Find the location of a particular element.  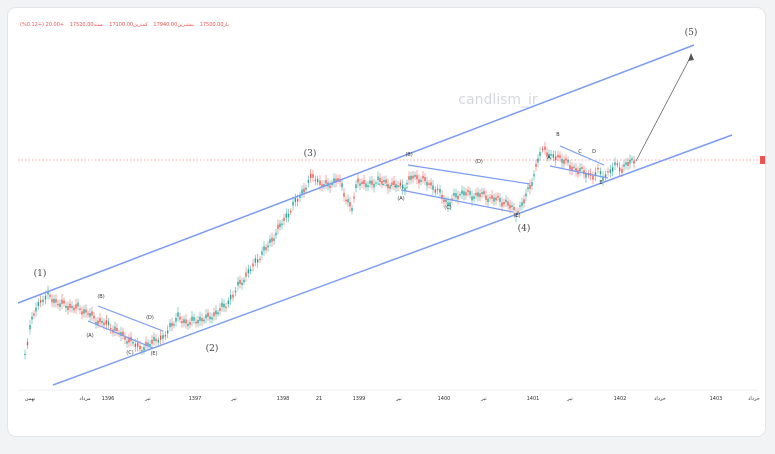

wave4-lower-line is located at coordinates (457, 201).